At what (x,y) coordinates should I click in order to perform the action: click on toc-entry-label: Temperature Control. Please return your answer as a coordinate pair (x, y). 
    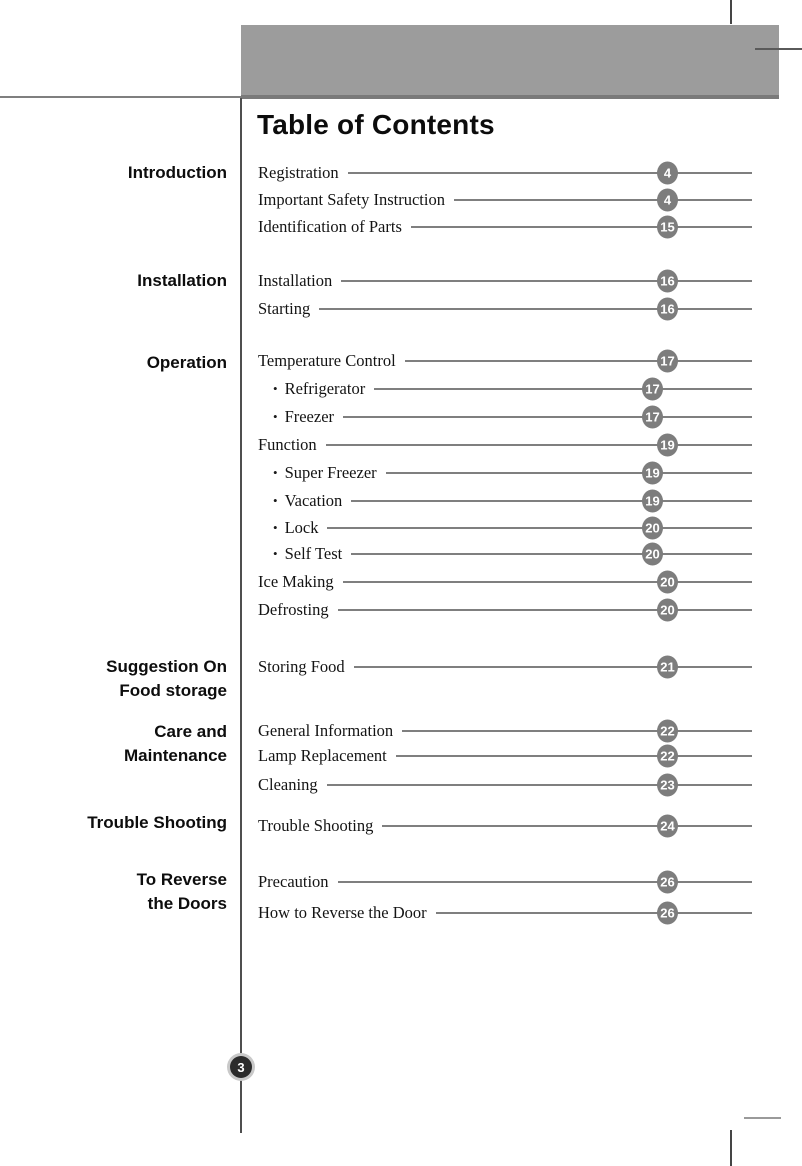
    Looking at the image, I should click on (327, 360).